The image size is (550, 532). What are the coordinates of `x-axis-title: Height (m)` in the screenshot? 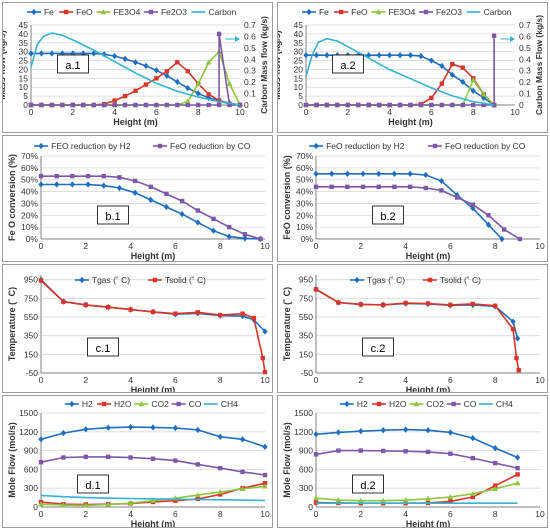 It's located at (135, 122).